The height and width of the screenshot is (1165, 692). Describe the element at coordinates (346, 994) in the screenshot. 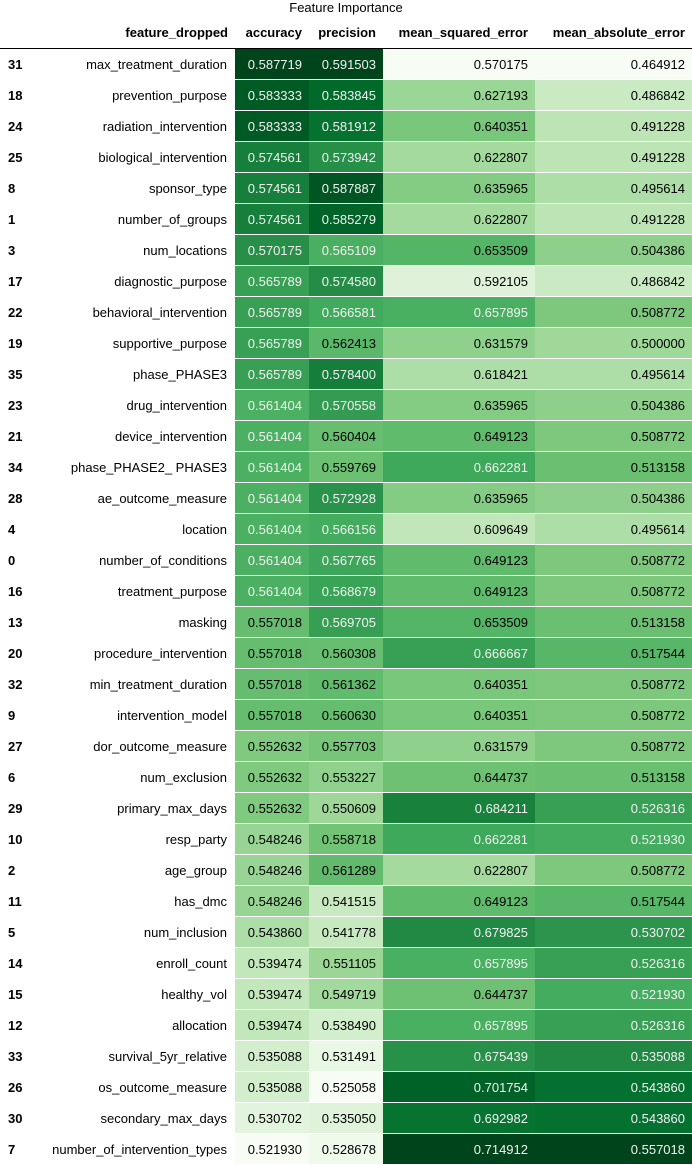

I see `precision-cell: 0.549719` at that location.